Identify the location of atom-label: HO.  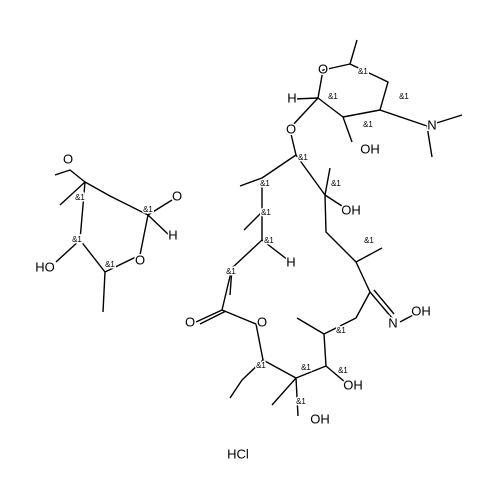
(45, 266).